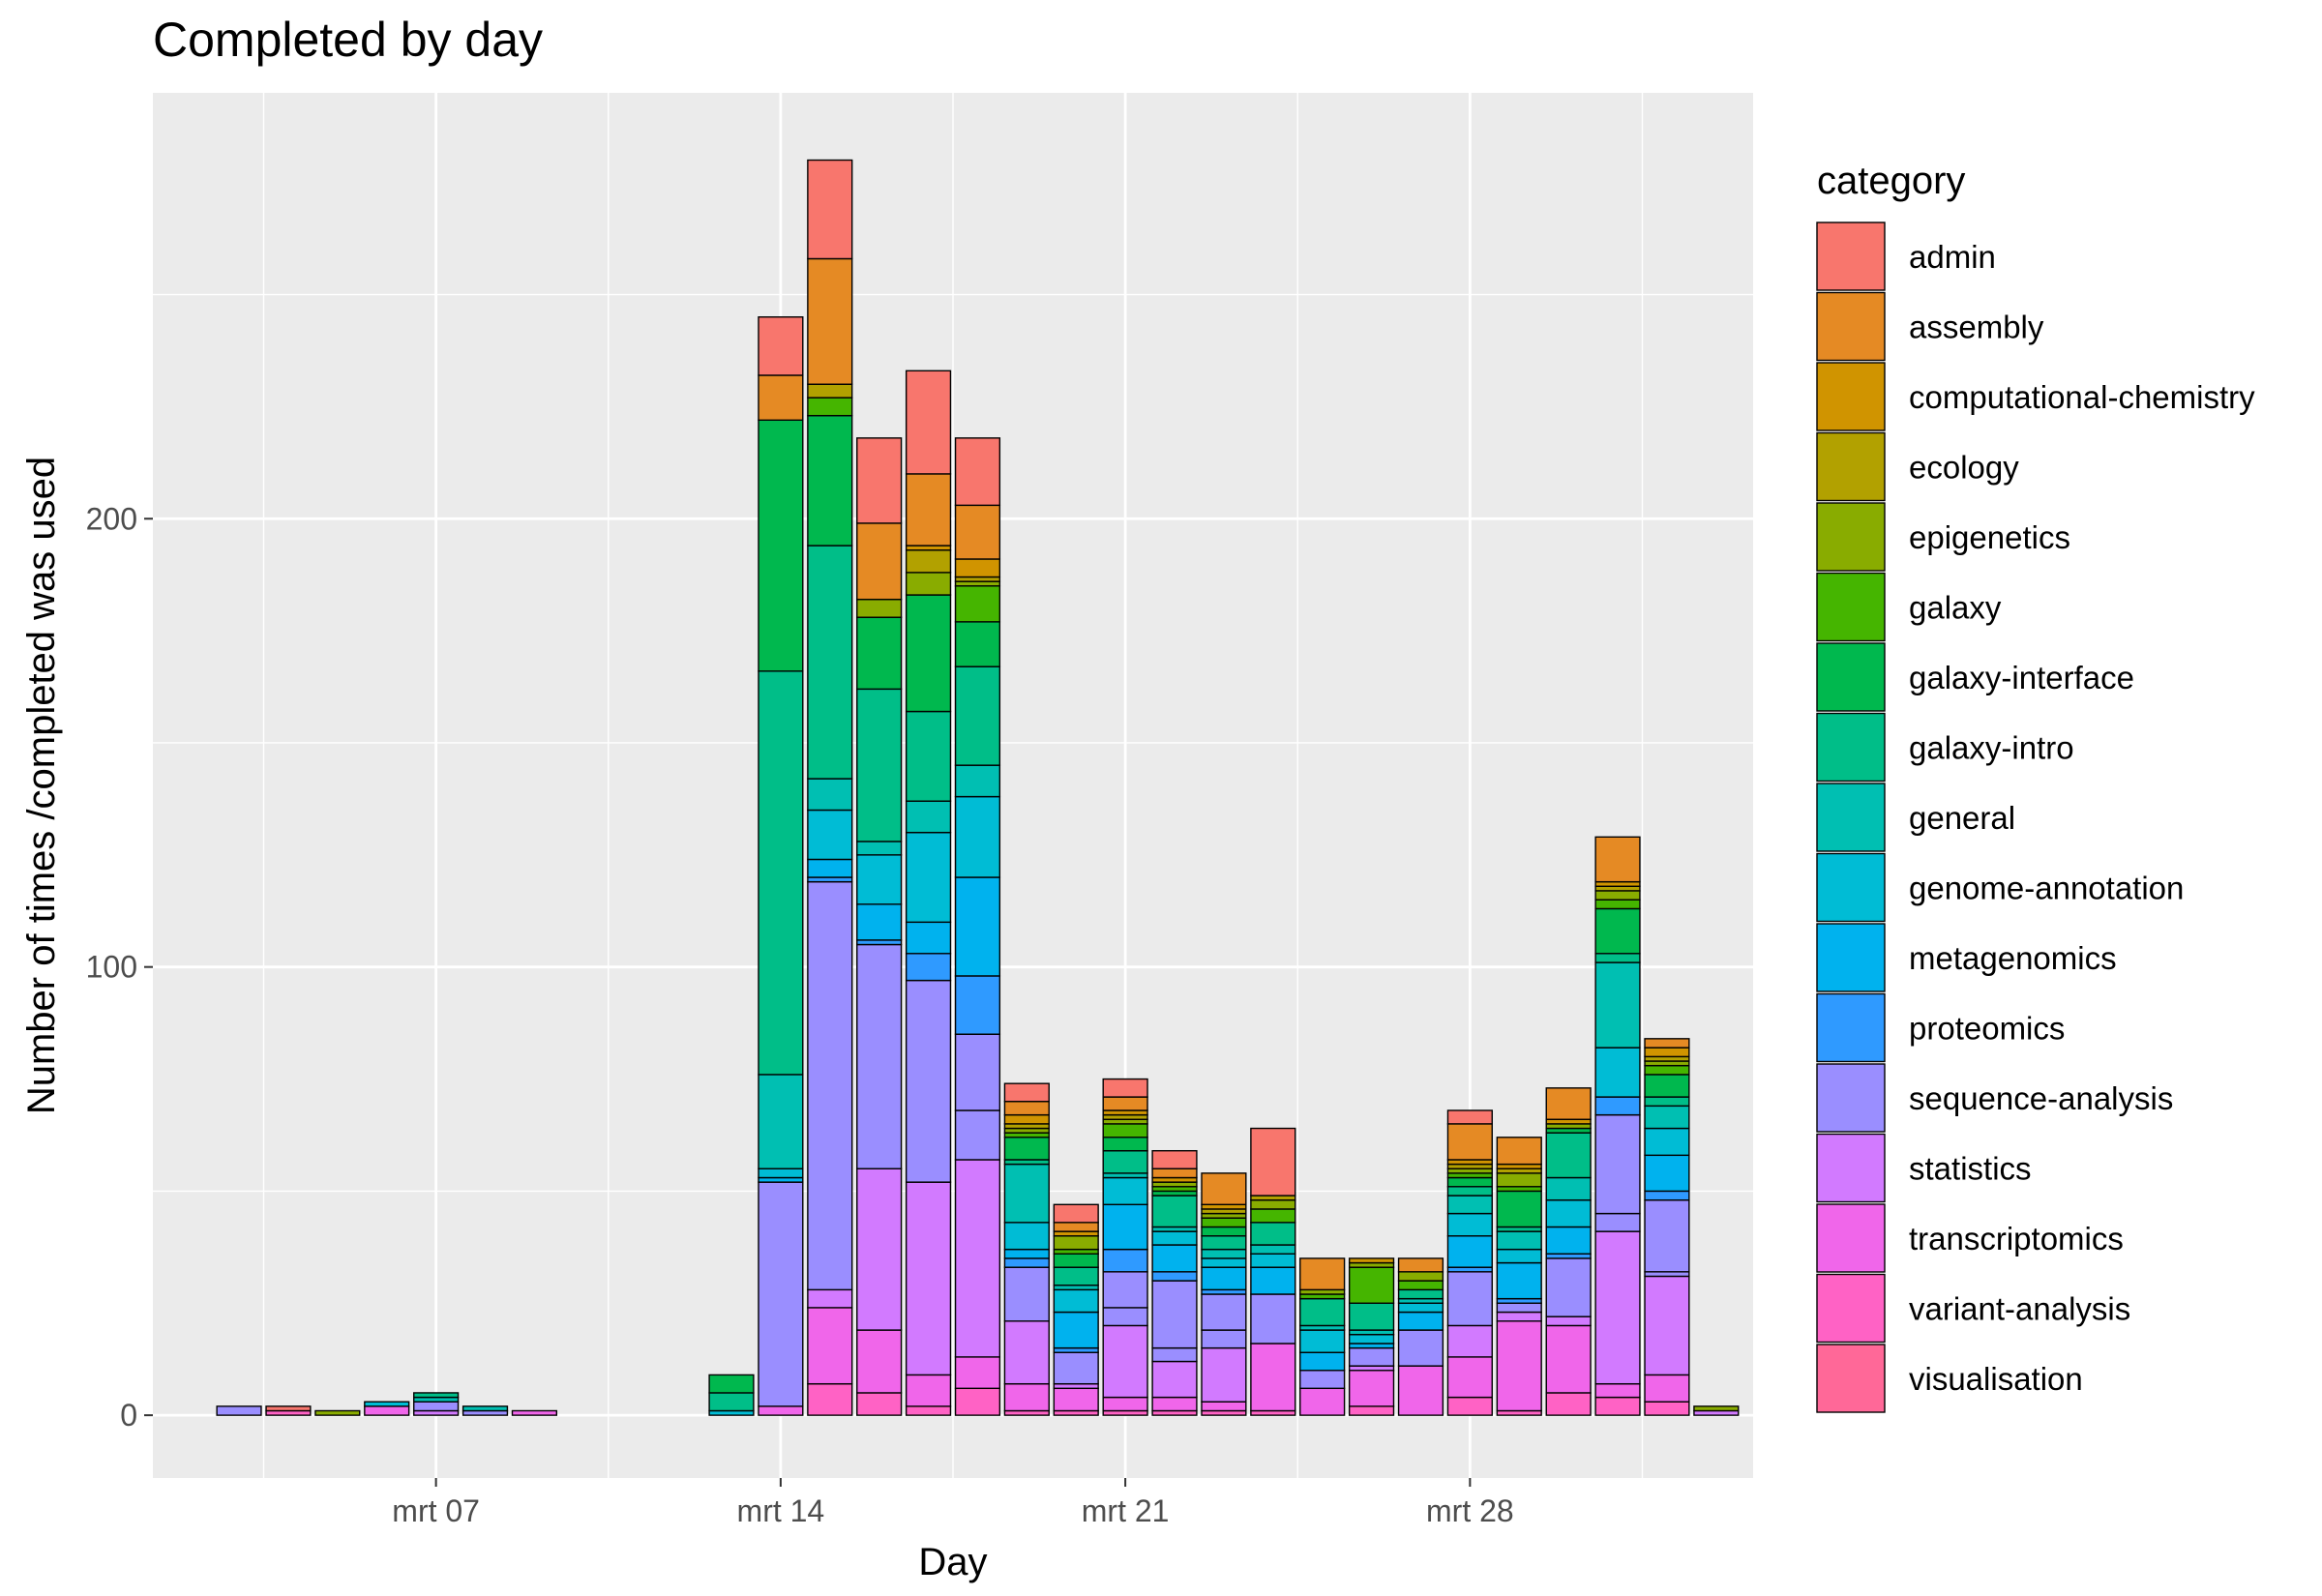 This screenshot has width=2322, height=1596. Describe the element at coordinates (1469, 1117) in the screenshot. I see `bar-segment-admin` at that location.